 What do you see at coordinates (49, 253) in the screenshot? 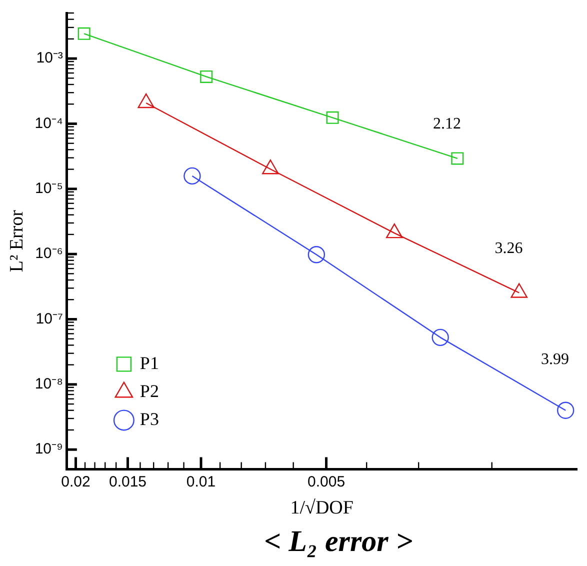
I see `y-tick-label: 10⁻⁶` at bounding box center [49, 253].